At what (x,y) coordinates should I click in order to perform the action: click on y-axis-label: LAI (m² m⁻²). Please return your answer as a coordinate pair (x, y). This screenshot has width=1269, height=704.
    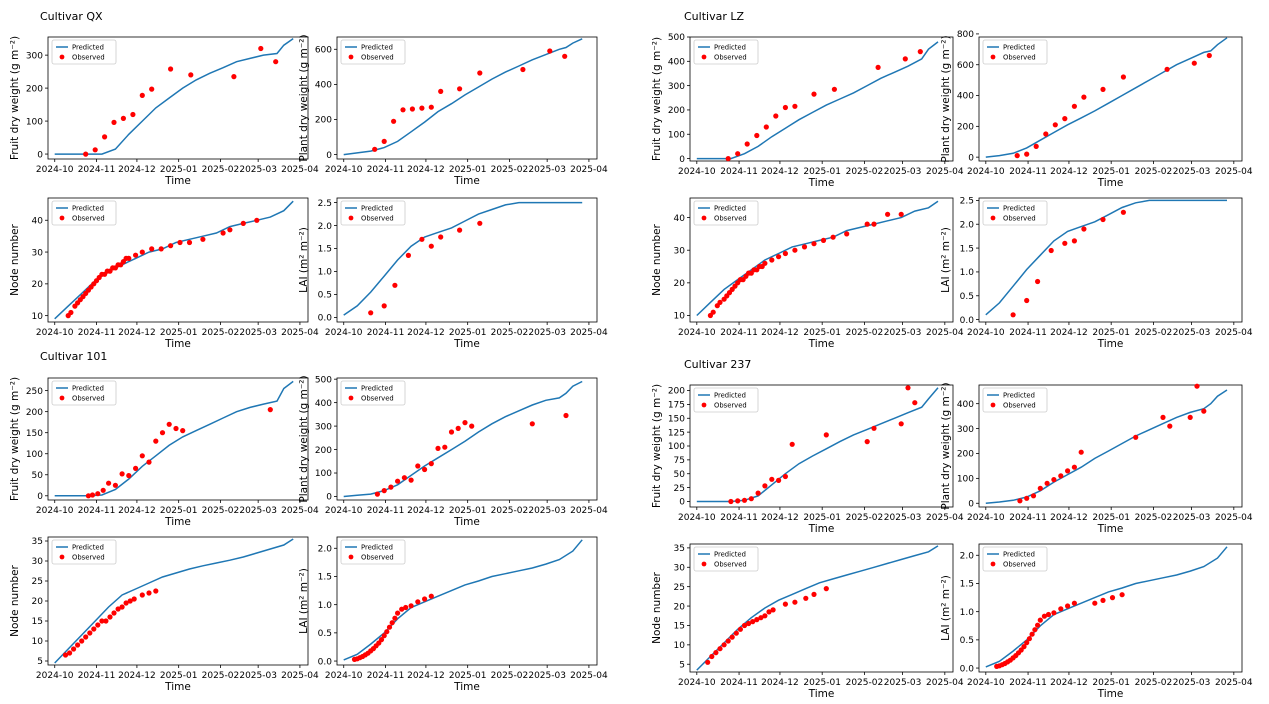
    Looking at the image, I should click on (946, 260).